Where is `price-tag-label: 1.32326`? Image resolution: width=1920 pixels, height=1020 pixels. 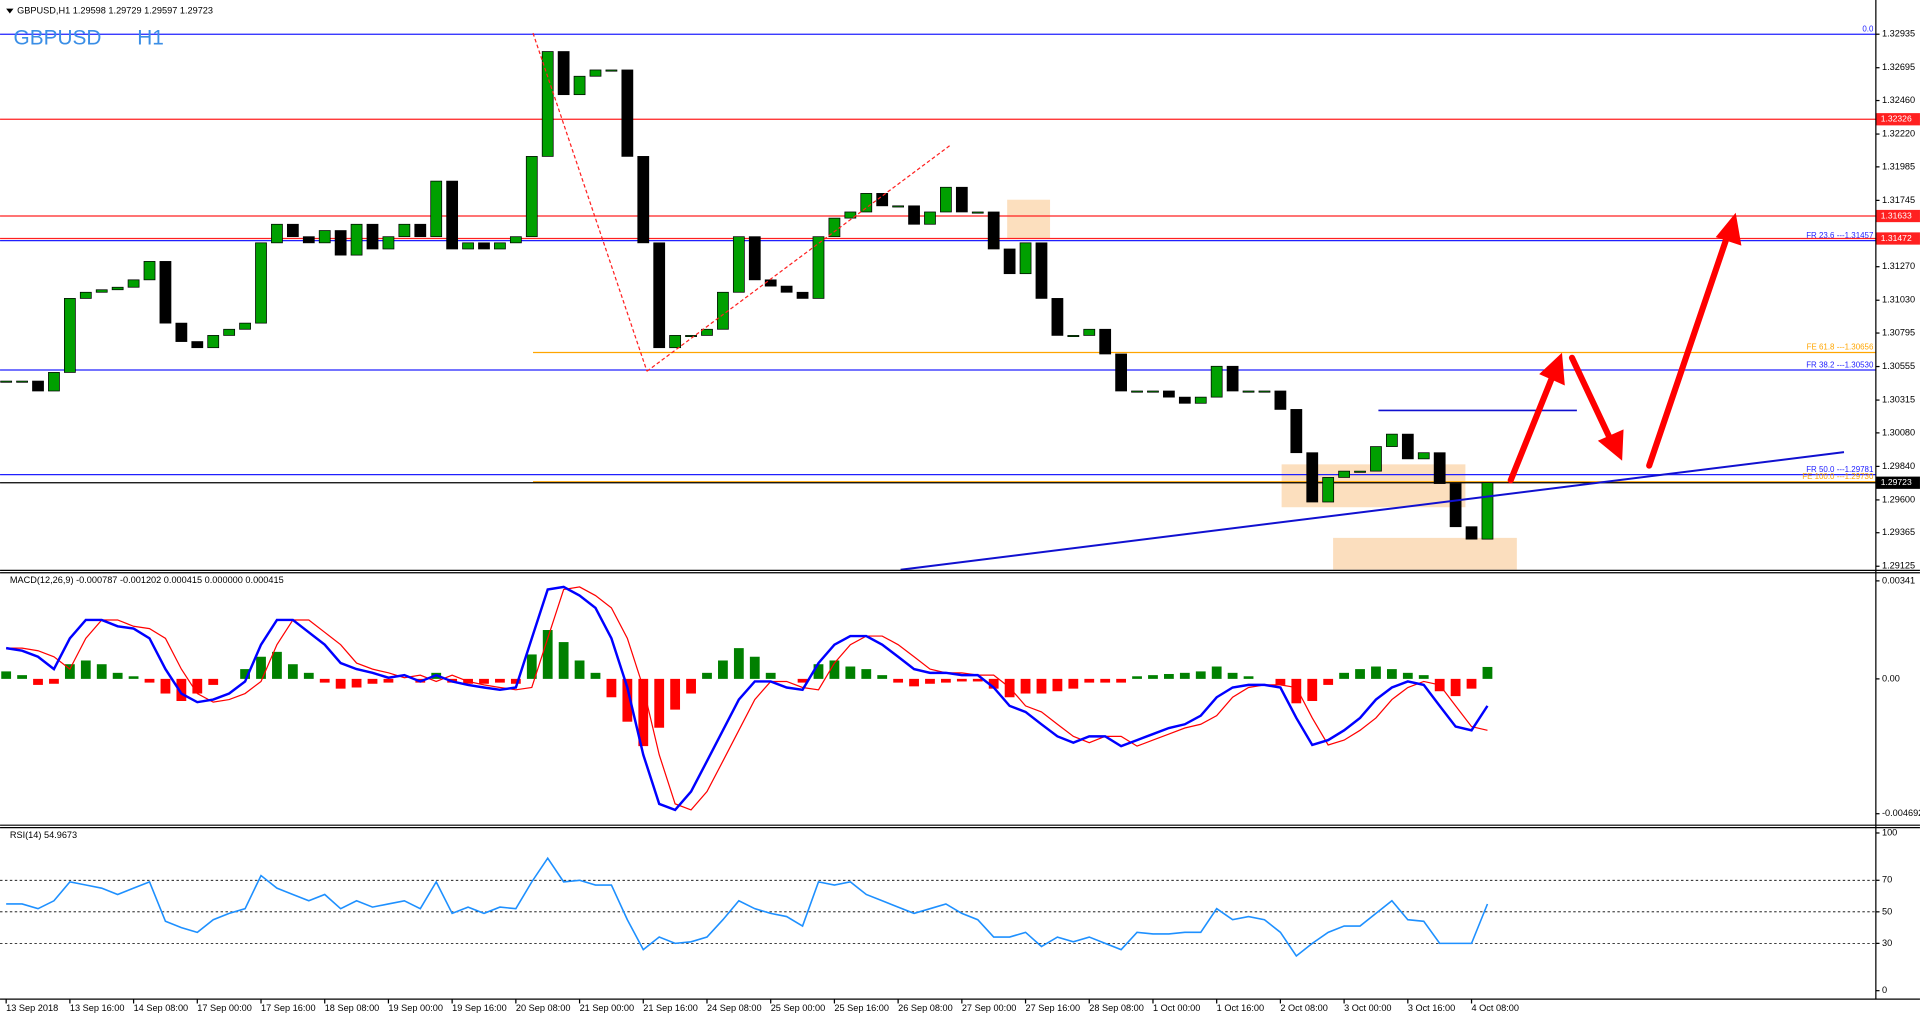
price-tag-label: 1.32326 is located at coordinates (1896, 119).